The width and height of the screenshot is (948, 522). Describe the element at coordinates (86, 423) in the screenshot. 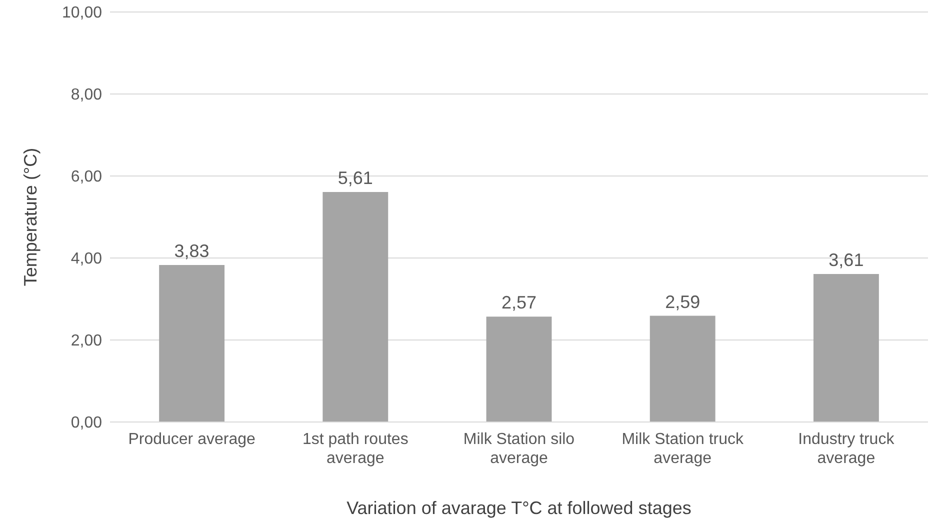

I see `y-tick-label: 0,00` at that location.